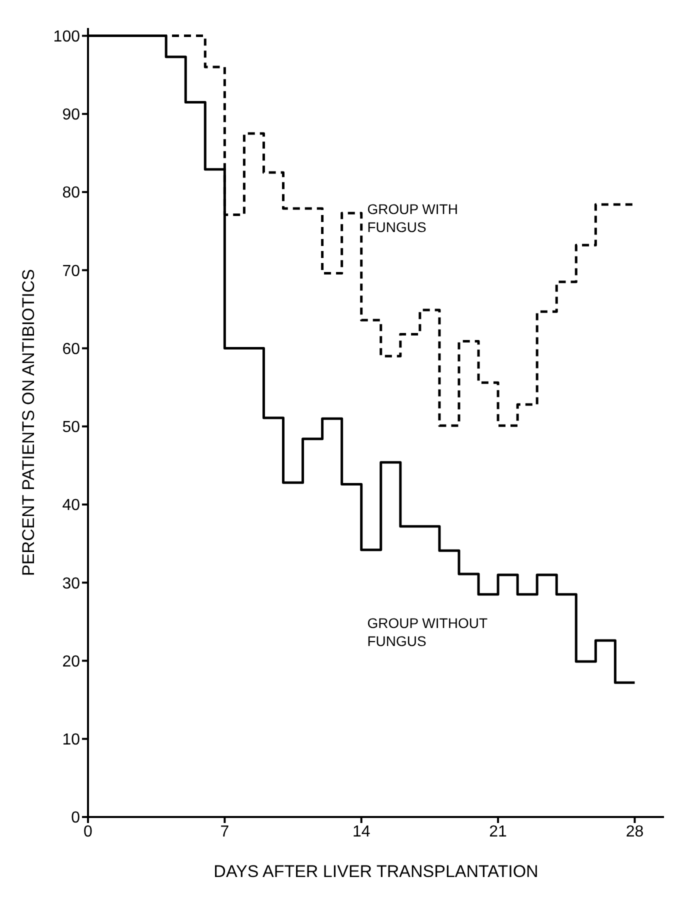 The height and width of the screenshot is (905, 682). What do you see at coordinates (71, 115) in the screenshot?
I see `y-tick-label: 90` at bounding box center [71, 115].